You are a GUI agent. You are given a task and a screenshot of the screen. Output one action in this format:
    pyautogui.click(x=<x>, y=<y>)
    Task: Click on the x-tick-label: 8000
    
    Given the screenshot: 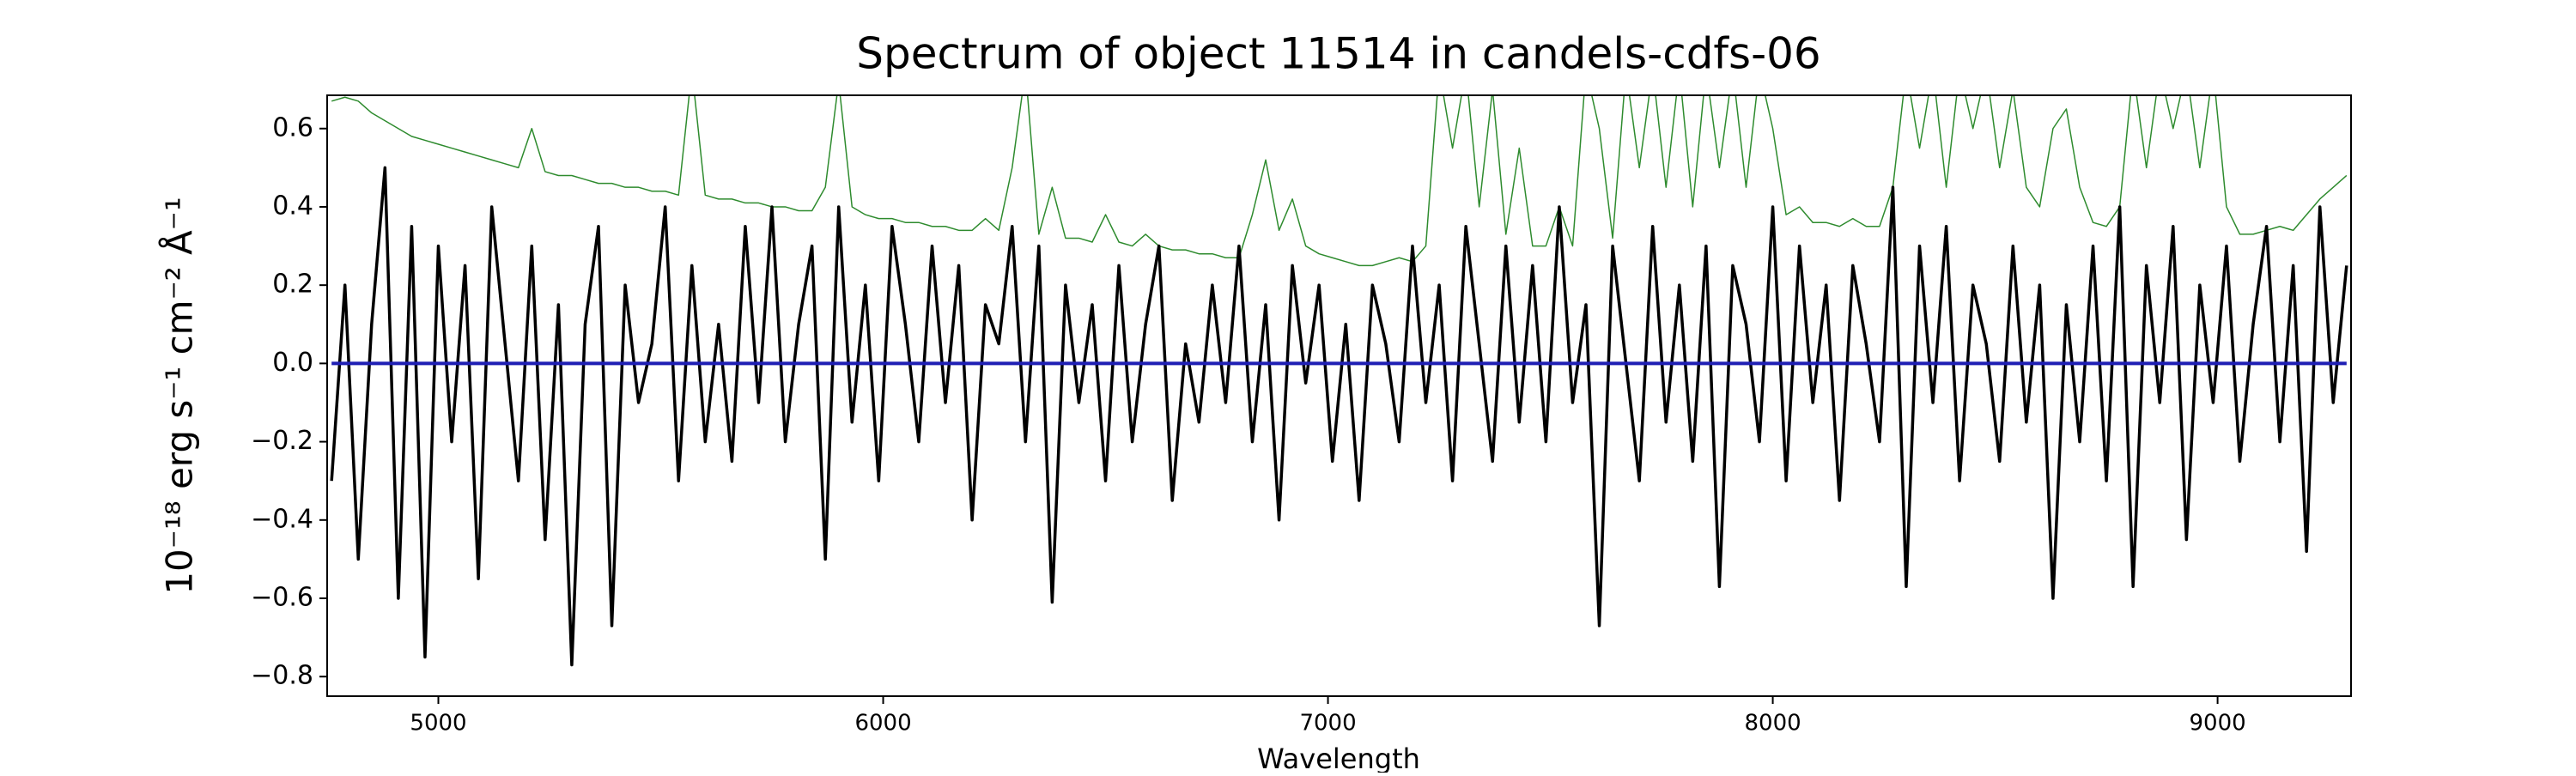 What is the action you would take?
    pyautogui.click(x=1772, y=724)
    